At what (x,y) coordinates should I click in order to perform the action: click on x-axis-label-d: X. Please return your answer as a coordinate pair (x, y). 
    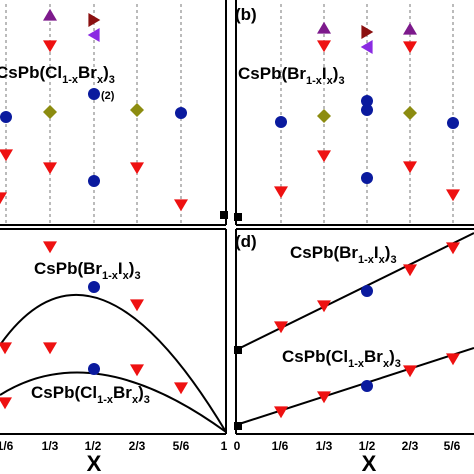
    Looking at the image, I should click on (369, 462).